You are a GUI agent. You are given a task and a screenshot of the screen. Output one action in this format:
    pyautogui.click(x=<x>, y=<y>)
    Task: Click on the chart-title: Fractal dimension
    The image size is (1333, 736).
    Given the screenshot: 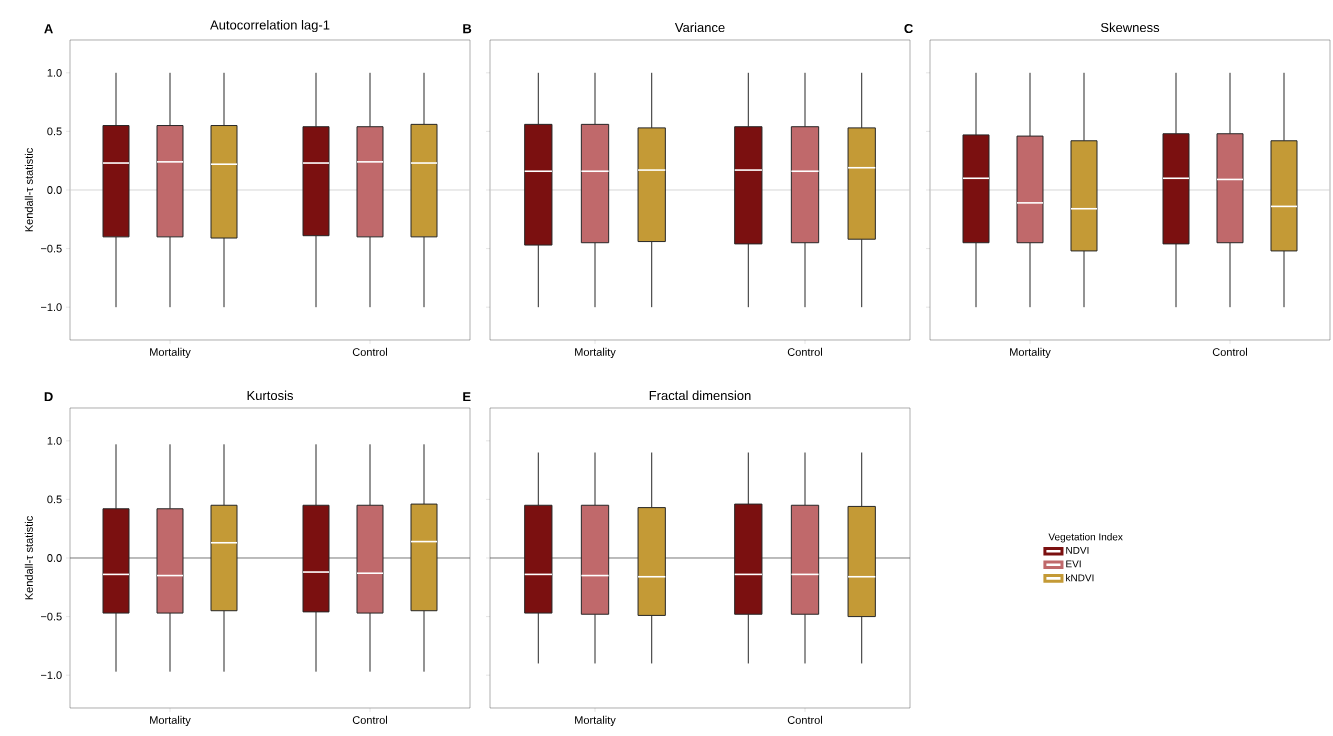 What is the action you would take?
    pyautogui.click(x=700, y=395)
    